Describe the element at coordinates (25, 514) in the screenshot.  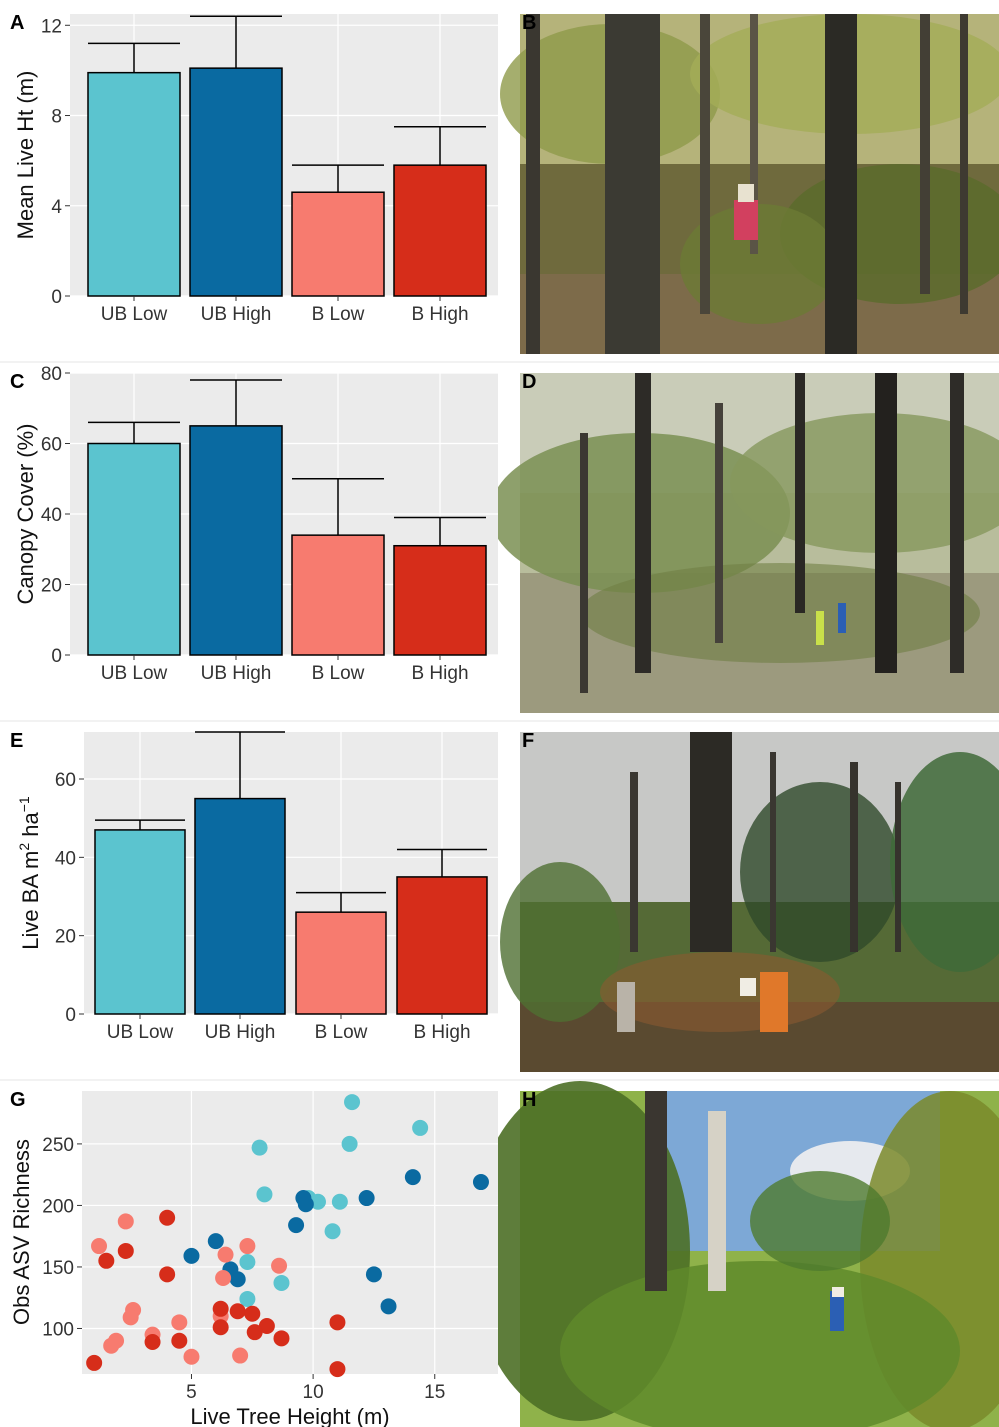
I see `y-axis-title: Canopy Cover (%)` at that location.